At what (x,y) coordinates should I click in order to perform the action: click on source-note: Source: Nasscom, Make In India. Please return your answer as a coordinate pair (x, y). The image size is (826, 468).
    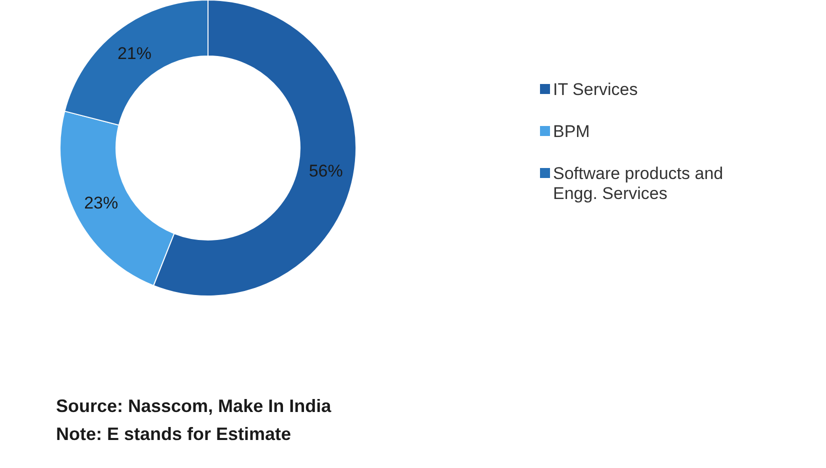
    Looking at the image, I should click on (194, 406).